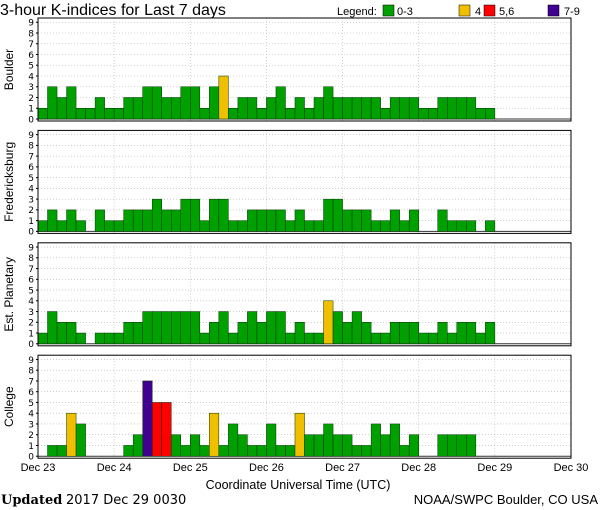 The image size is (600, 510). What do you see at coordinates (38, 468) in the screenshot?
I see `x-tick-label: Dec 23` at bounding box center [38, 468].